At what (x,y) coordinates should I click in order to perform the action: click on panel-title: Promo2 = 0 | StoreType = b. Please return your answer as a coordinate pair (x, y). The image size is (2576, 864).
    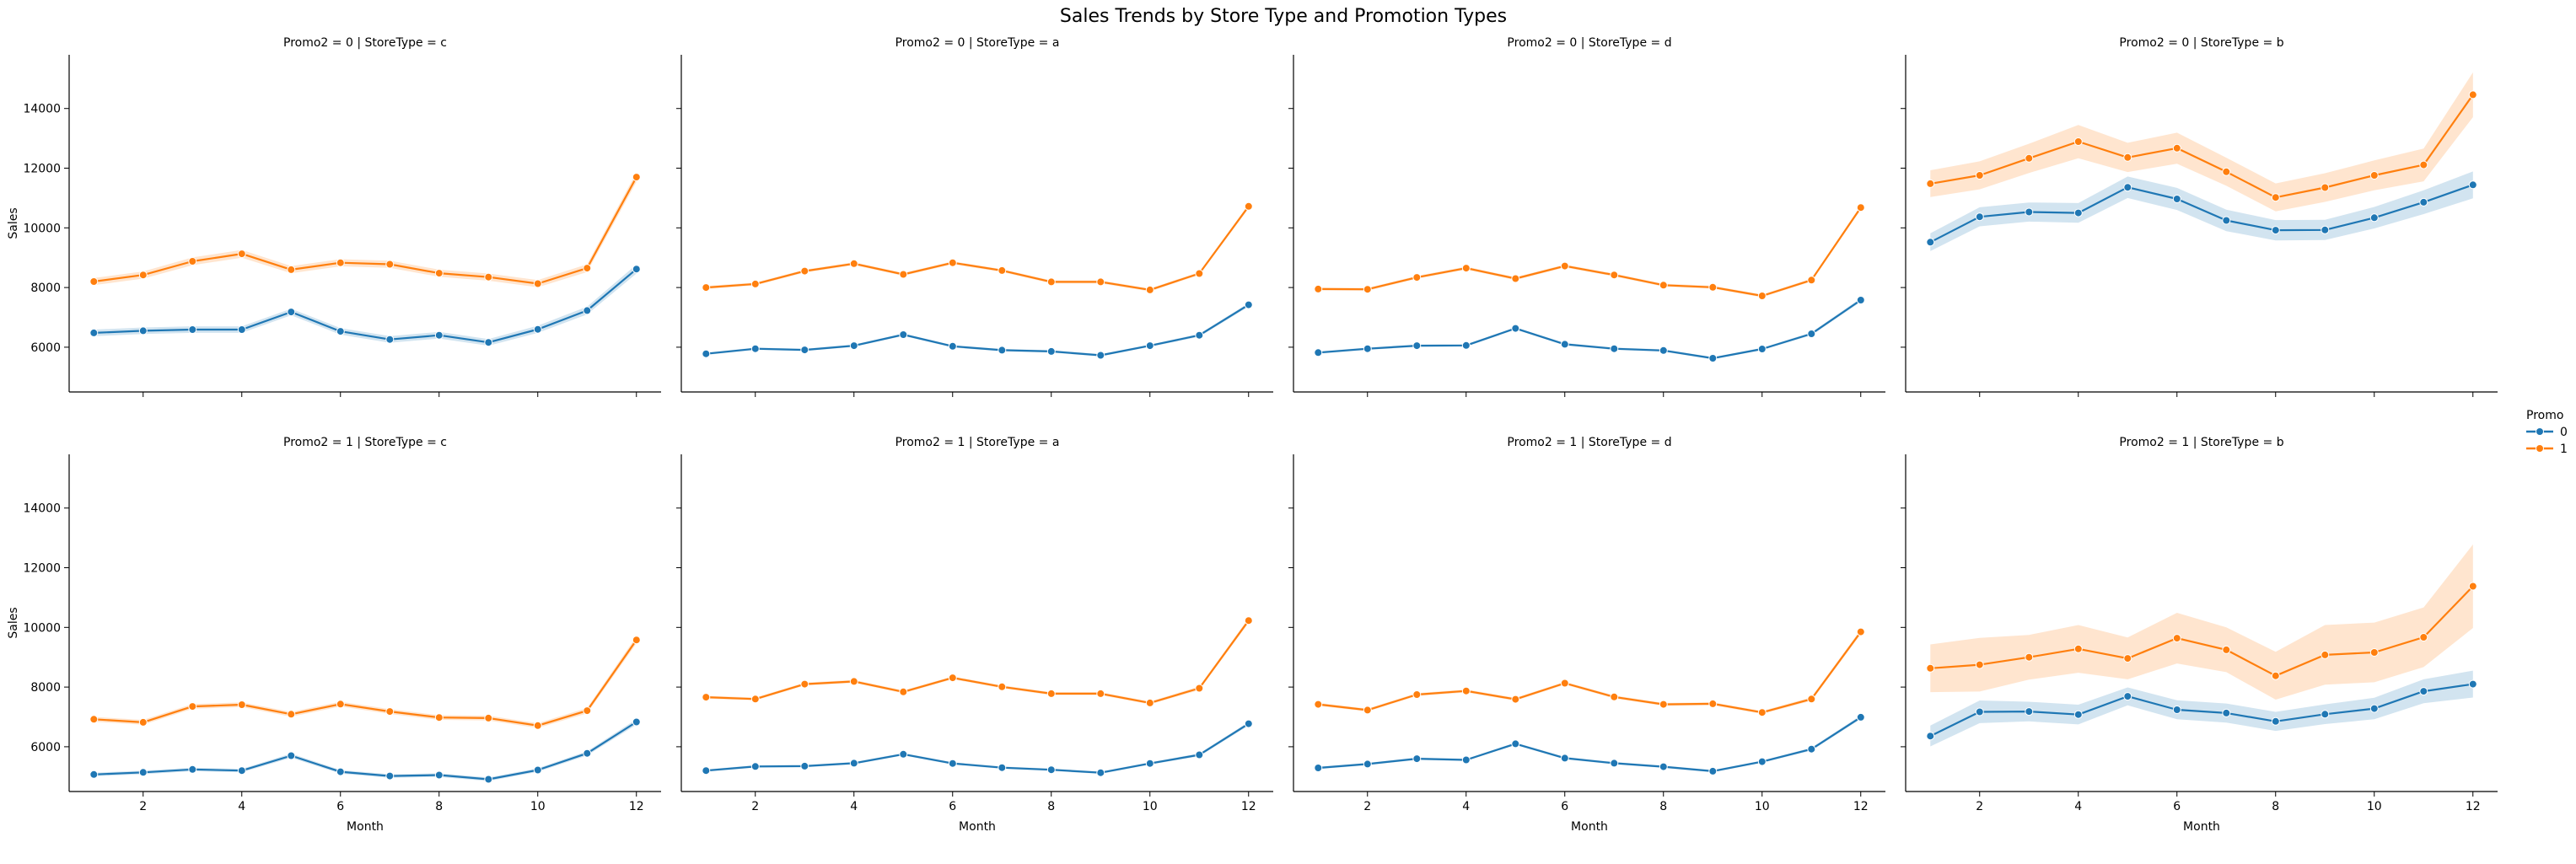
    Looking at the image, I should click on (2201, 43).